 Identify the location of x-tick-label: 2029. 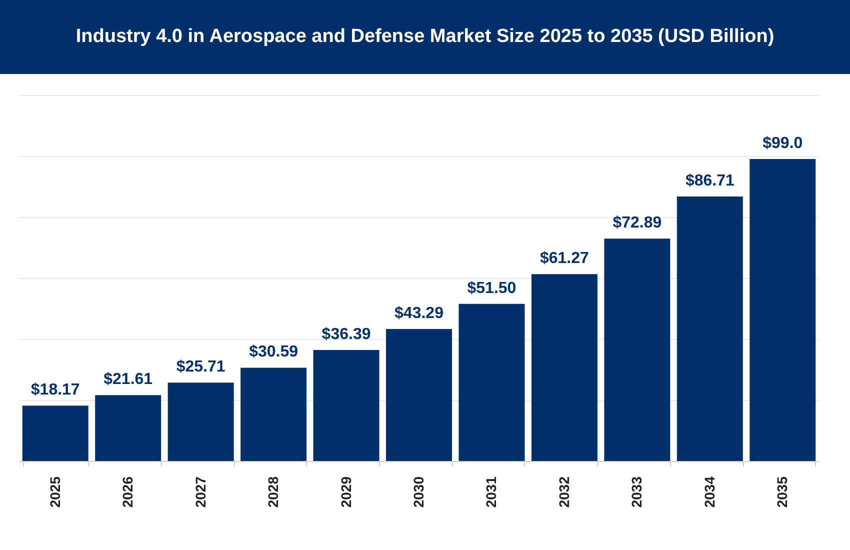
(346, 492).